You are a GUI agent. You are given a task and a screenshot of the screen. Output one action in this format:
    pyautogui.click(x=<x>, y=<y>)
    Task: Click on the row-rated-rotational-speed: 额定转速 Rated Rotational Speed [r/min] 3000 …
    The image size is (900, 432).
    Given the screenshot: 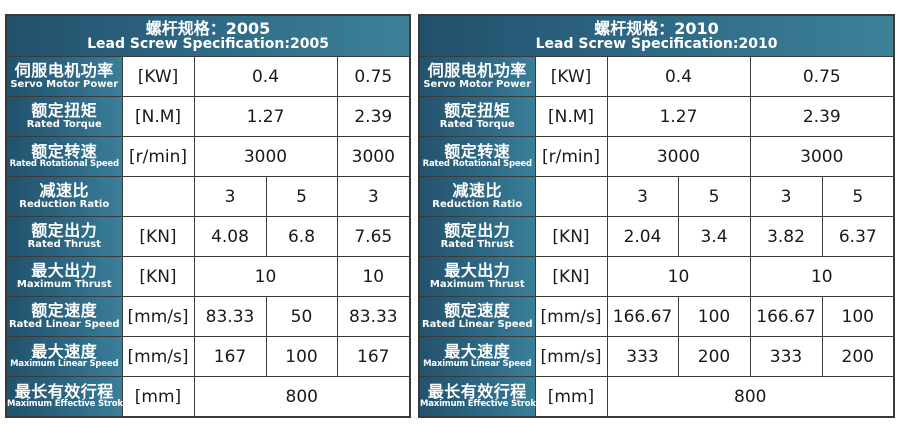 What is the action you would take?
    pyautogui.click(x=656, y=156)
    